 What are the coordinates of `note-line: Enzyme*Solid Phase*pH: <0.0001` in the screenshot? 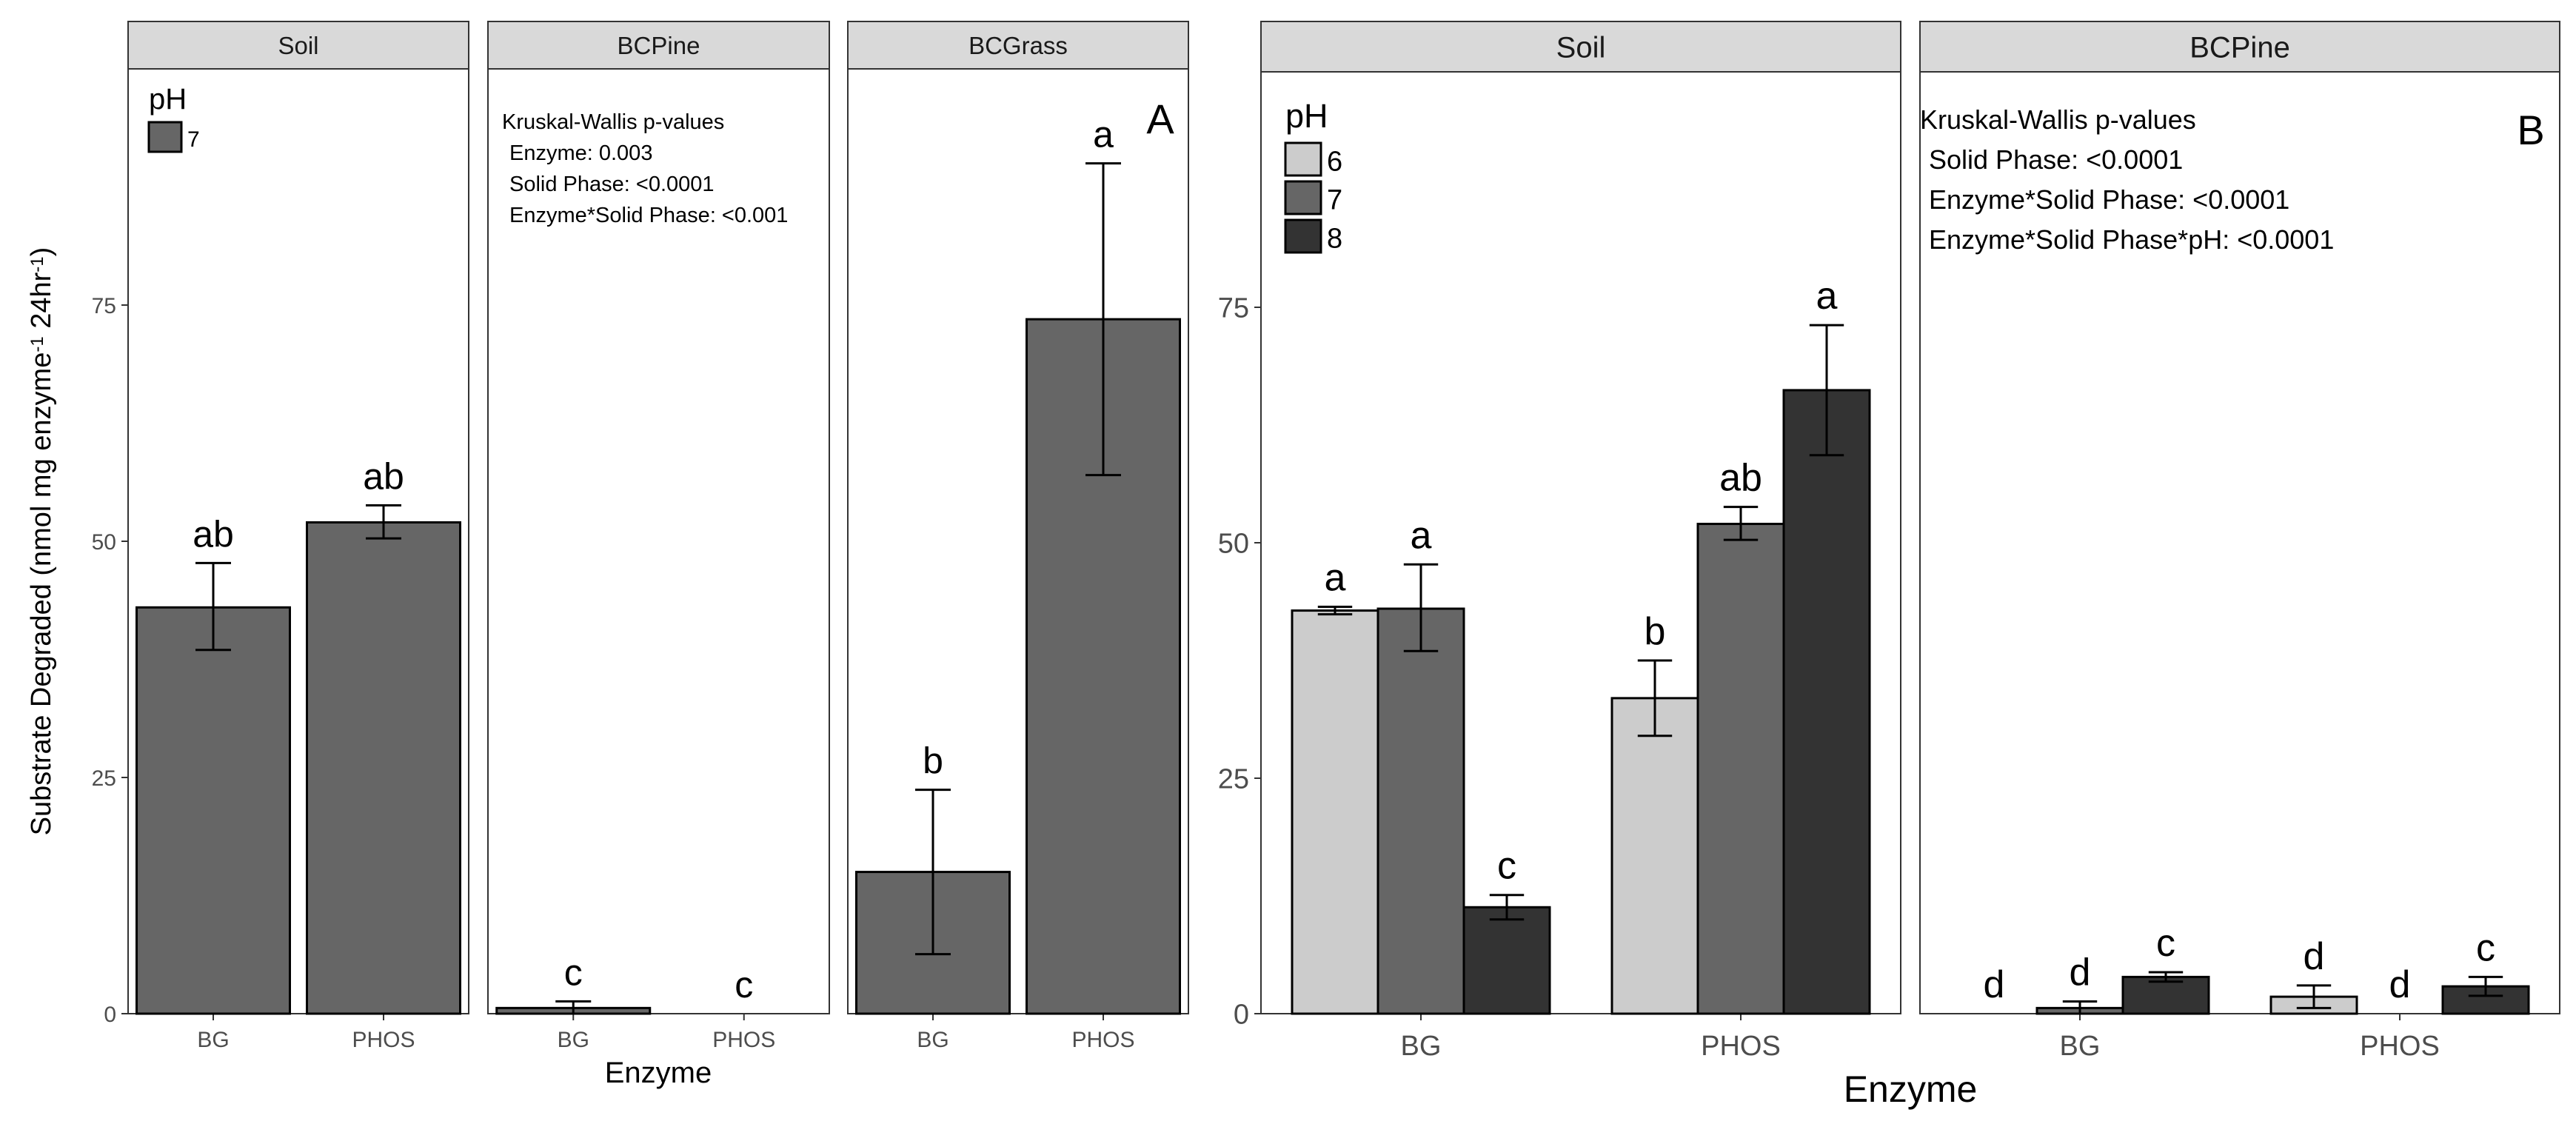 It's located at (2131, 239).